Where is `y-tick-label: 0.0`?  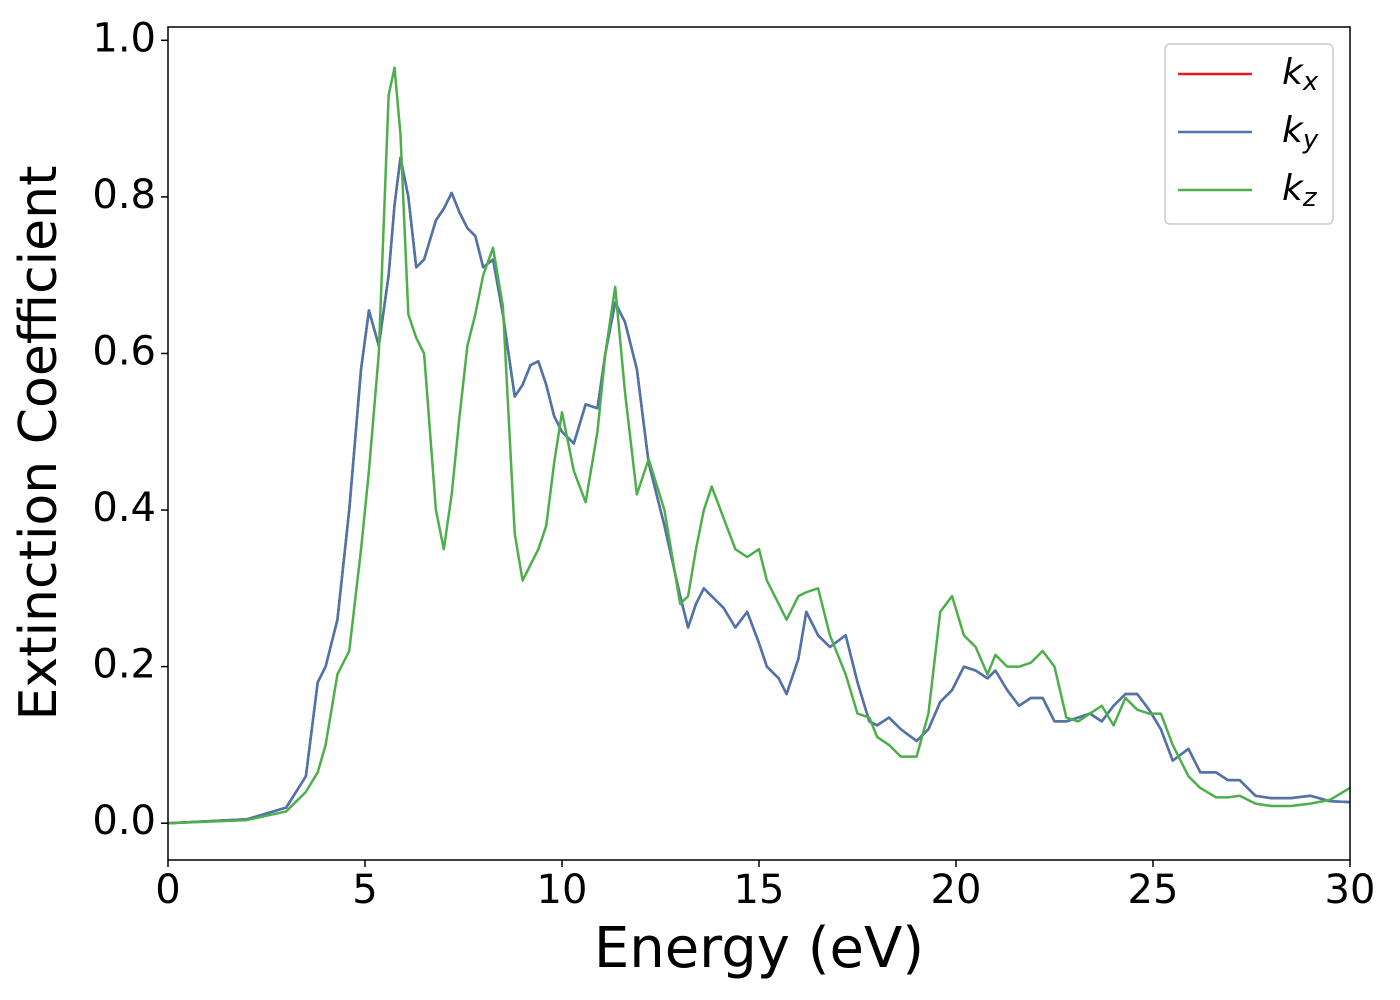
y-tick-label: 0.0 is located at coordinates (124, 821).